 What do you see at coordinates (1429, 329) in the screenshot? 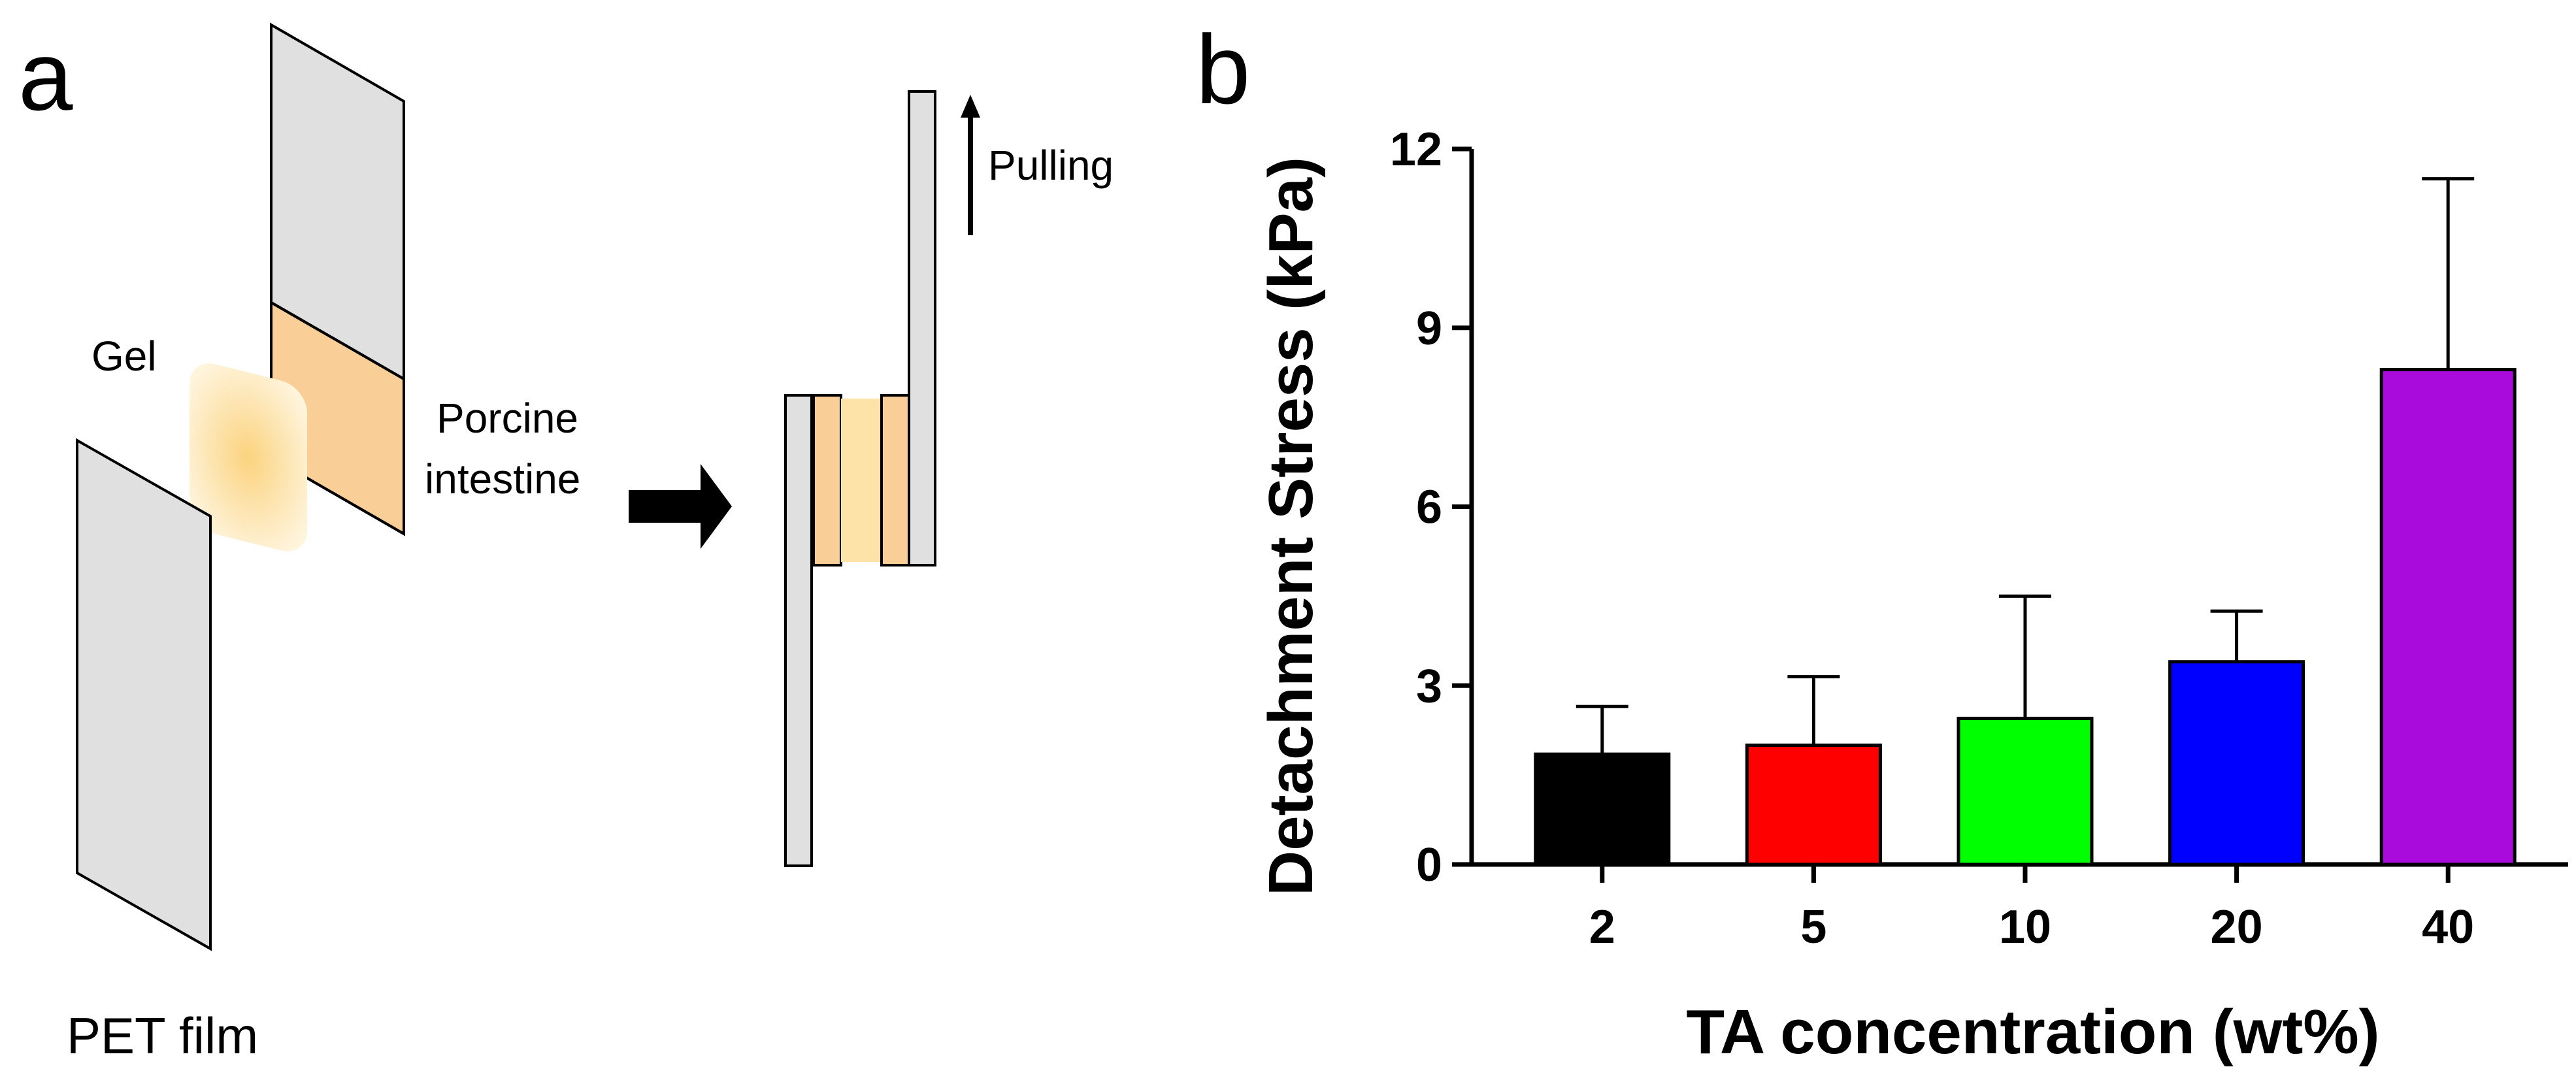
I see `y-tick-label: 9` at bounding box center [1429, 329].